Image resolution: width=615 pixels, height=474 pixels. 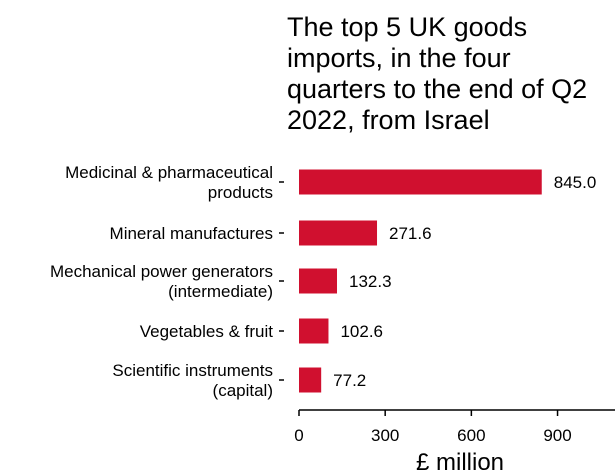 I want to click on chart-title-line: The top 5 UK goods, so click(x=407, y=27).